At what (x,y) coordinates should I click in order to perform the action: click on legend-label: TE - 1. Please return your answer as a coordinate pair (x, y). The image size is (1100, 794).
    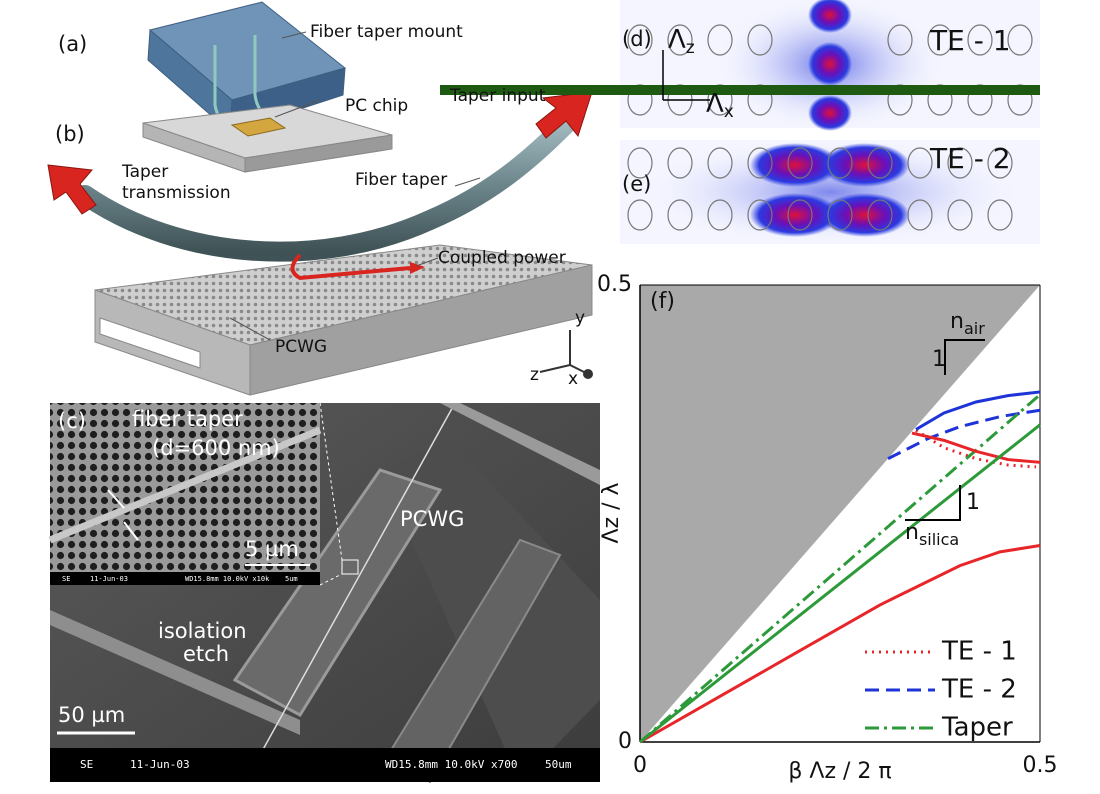
    Looking at the image, I should click on (979, 652).